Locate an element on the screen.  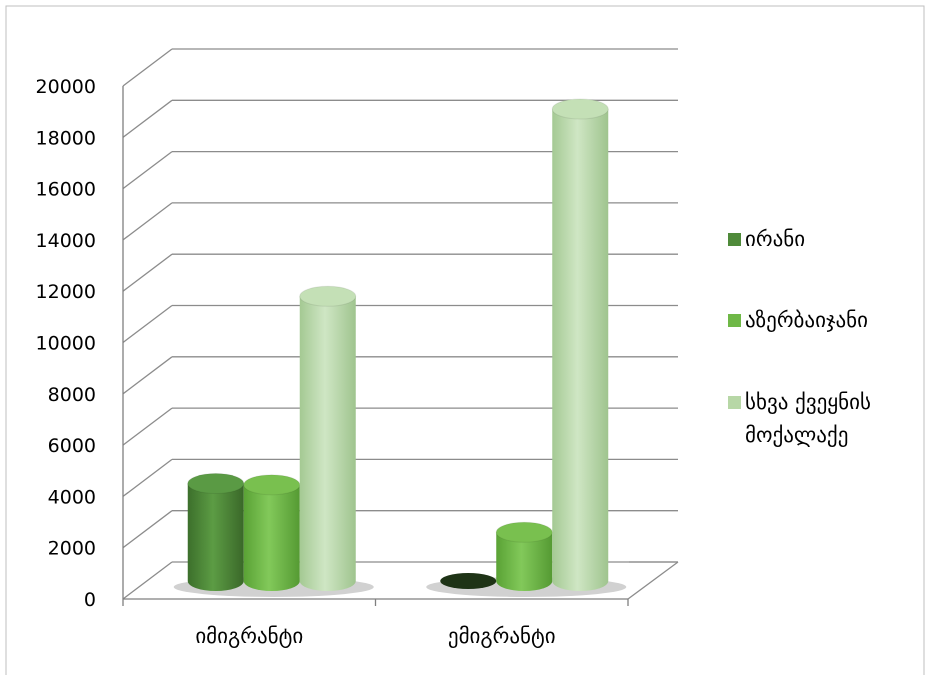
legend-item: აზერბაიჯანი is located at coordinates (798, 320).